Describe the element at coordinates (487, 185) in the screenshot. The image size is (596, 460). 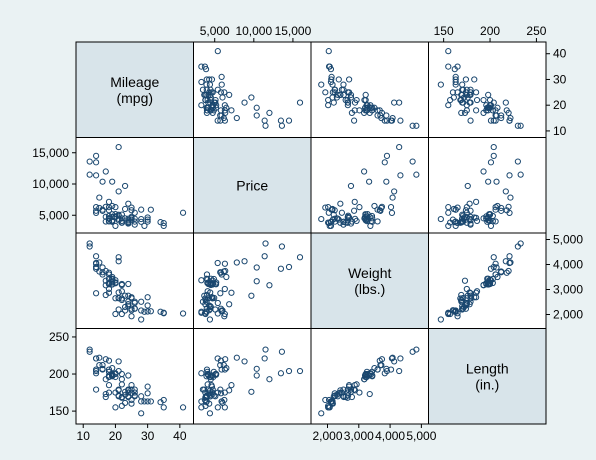
I see `scatter-cell-price-vs-length` at that location.